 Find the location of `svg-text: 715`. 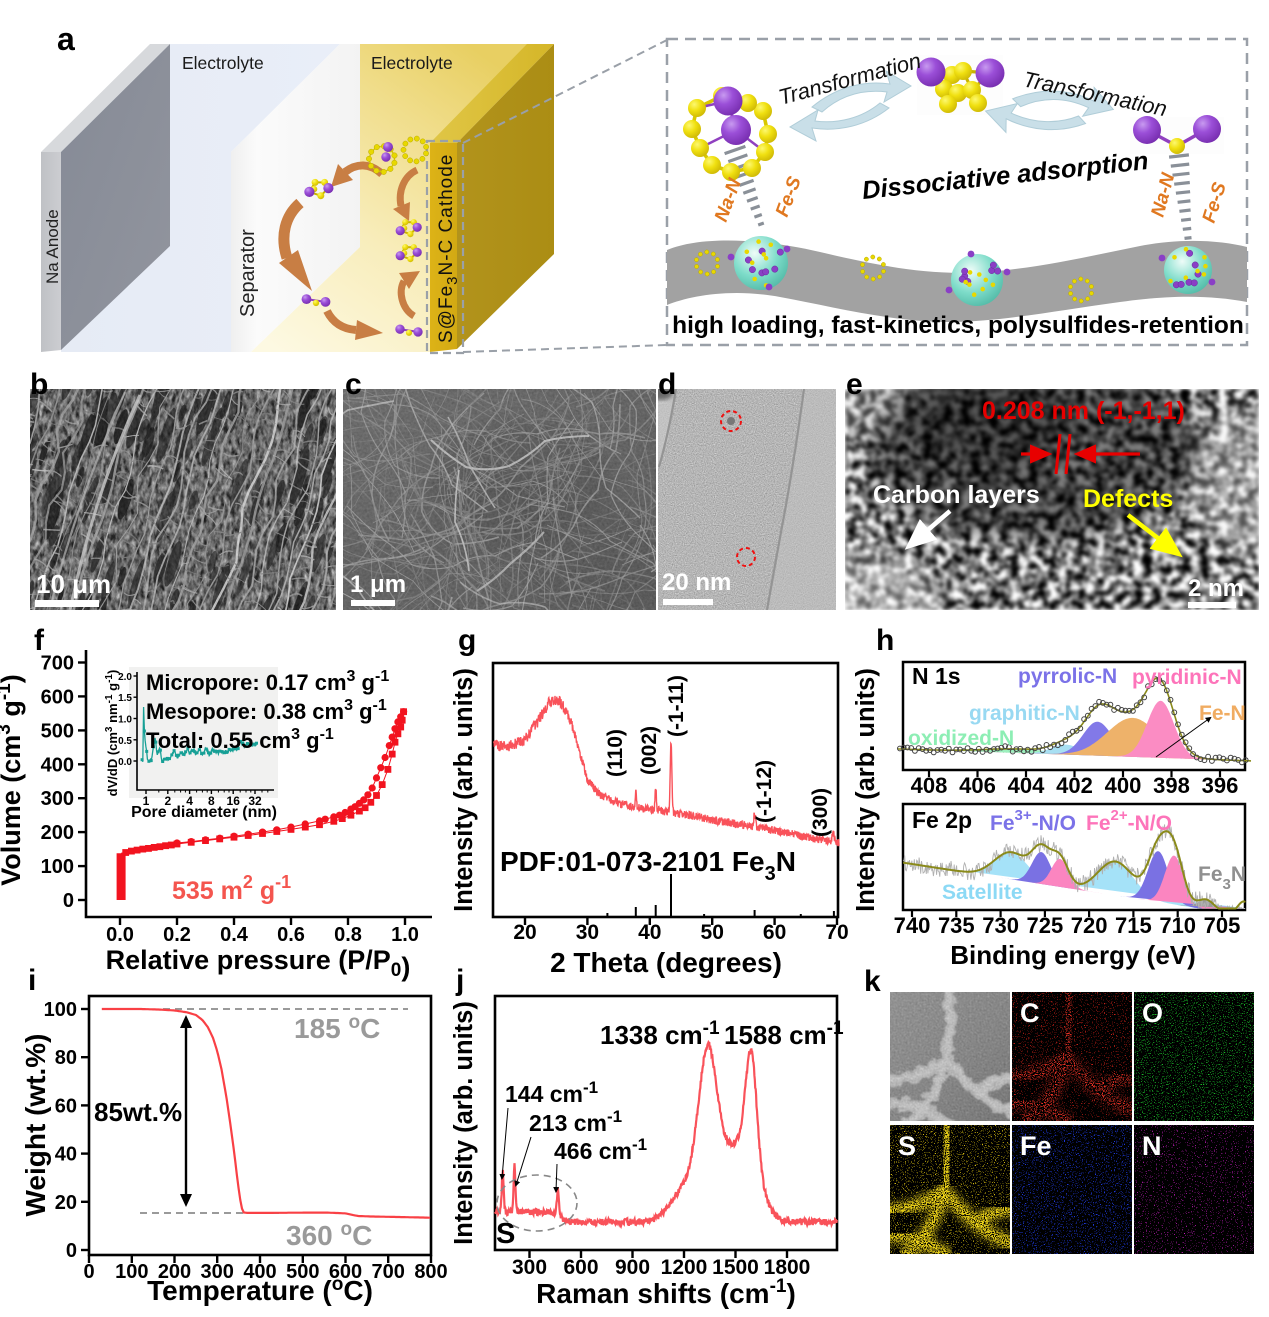

svg-text: 715 is located at coordinates (1133, 925).